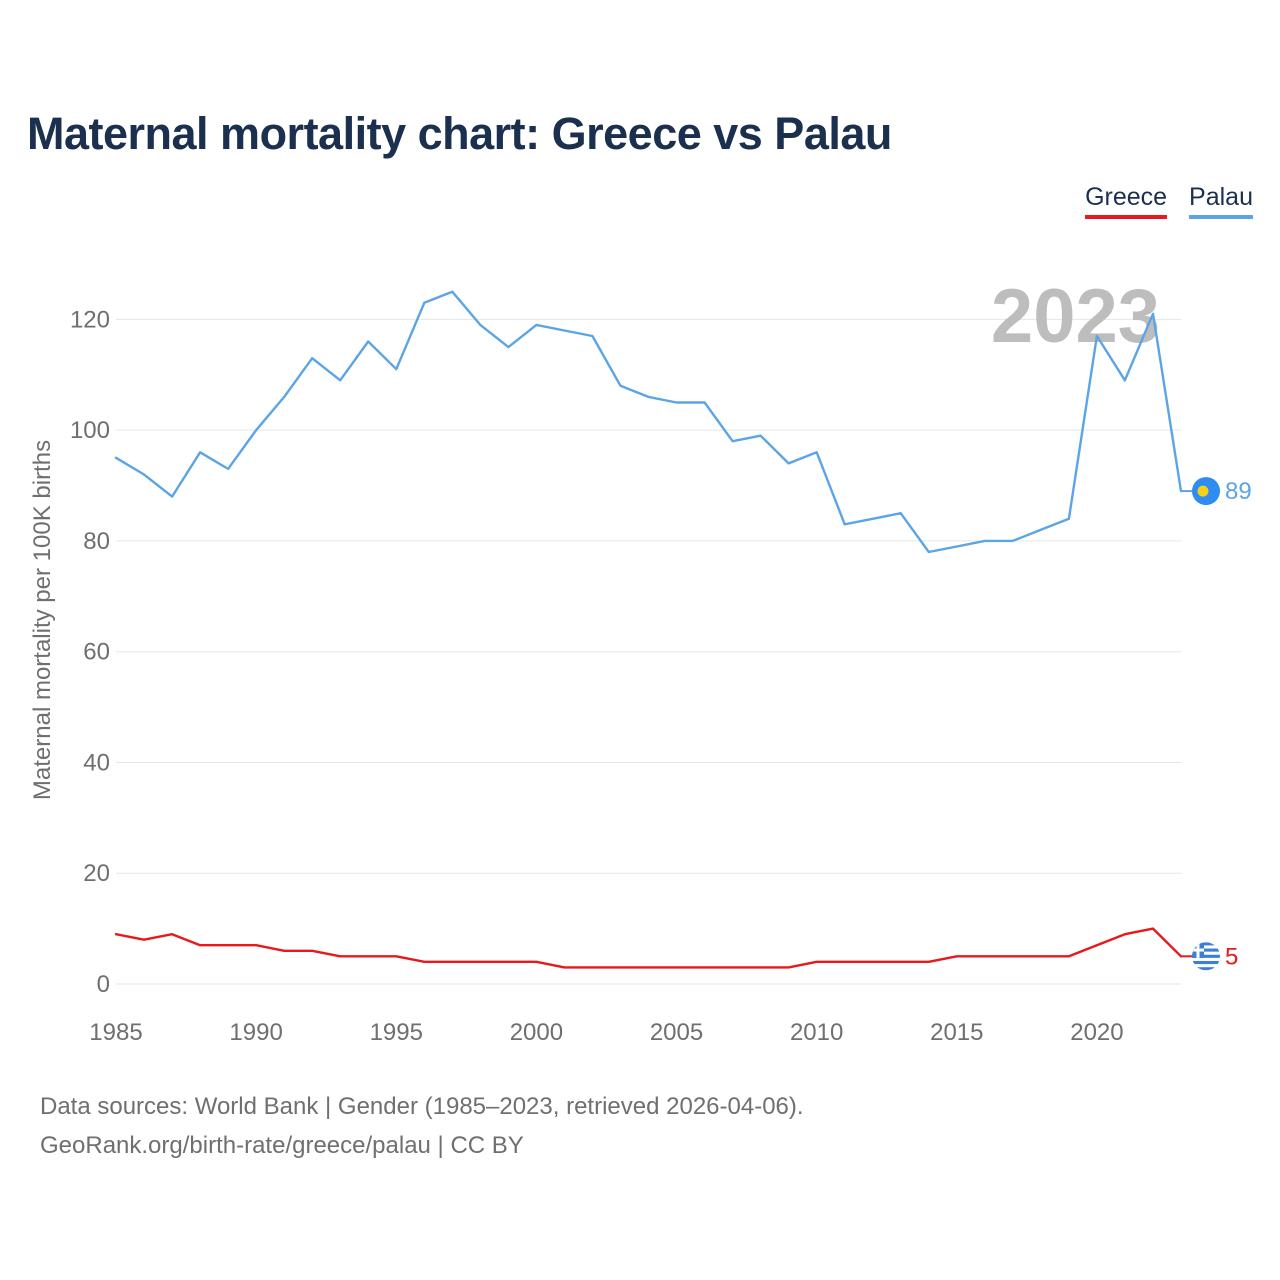 The width and height of the screenshot is (1280, 1280). I want to click on x-tick-label: 2010, so click(816, 1032).